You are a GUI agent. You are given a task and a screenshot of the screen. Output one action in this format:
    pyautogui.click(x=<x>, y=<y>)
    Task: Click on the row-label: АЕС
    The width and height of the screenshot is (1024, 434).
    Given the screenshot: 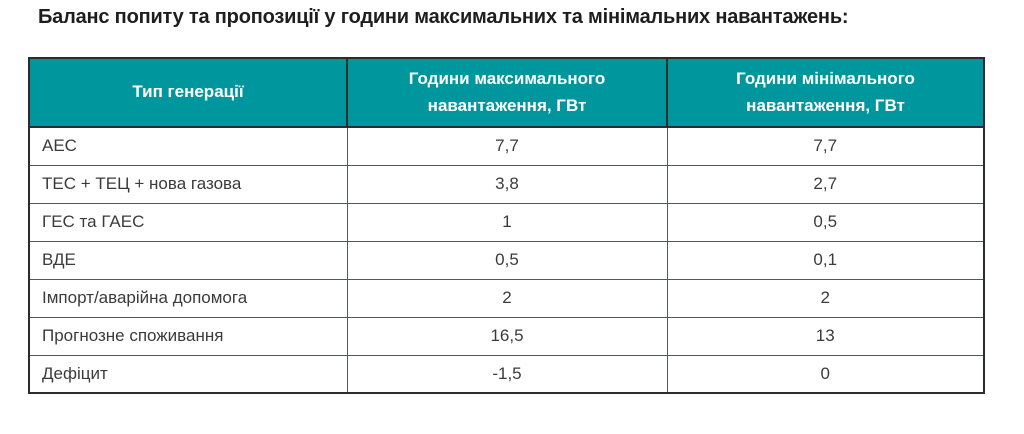 What is the action you would take?
    pyautogui.click(x=188, y=146)
    